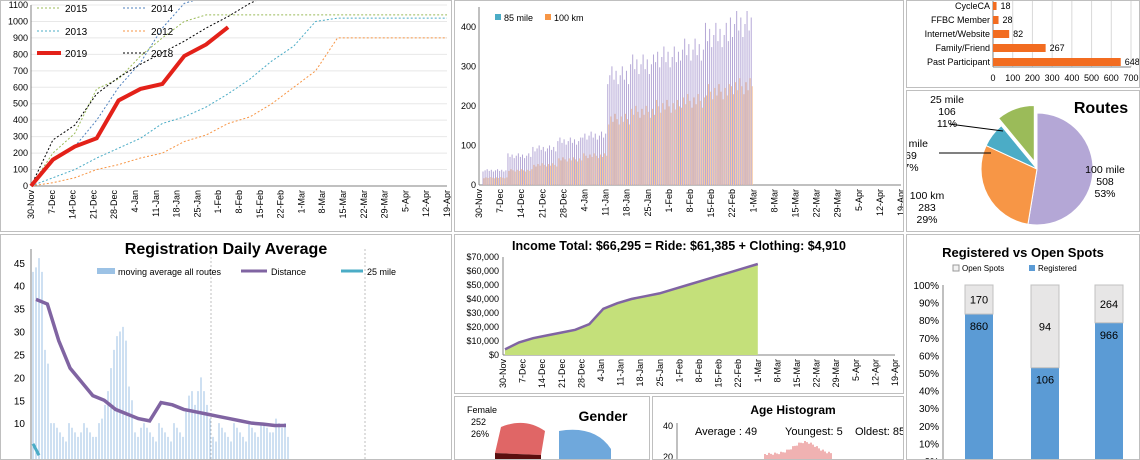 The height and width of the screenshot is (460, 1140). Describe the element at coordinates (929, 427) in the screenshot. I see `y-tick-label: 20%` at that location.